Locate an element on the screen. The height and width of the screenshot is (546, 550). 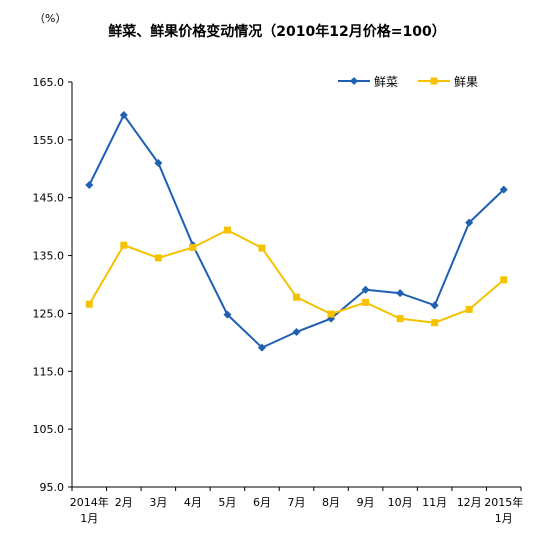
x-tick-label: 2014年 is located at coordinates (89, 502).